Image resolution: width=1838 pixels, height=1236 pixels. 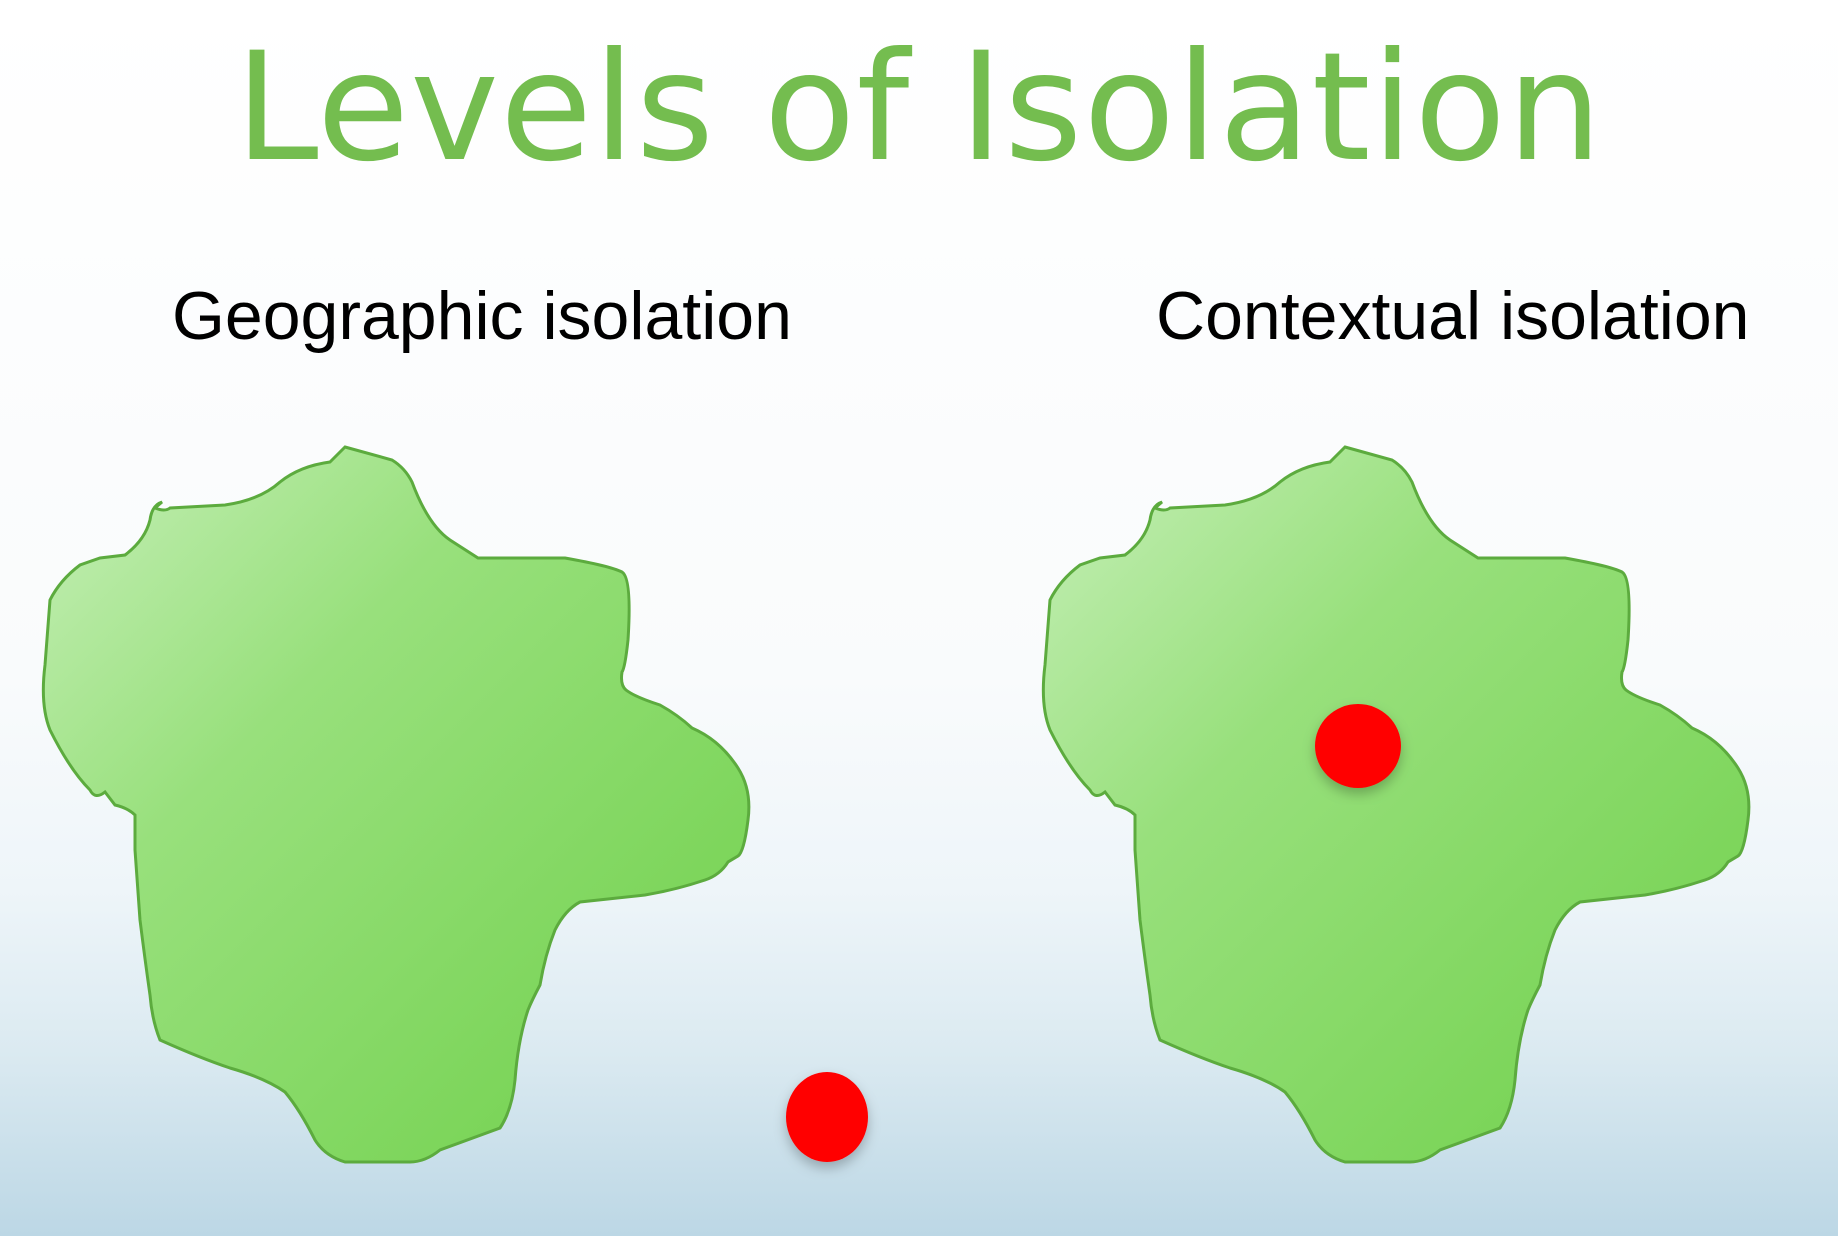 What do you see at coordinates (1453, 316) in the screenshot?
I see `contextual-isolation-label: Contextual isolation` at bounding box center [1453, 316].